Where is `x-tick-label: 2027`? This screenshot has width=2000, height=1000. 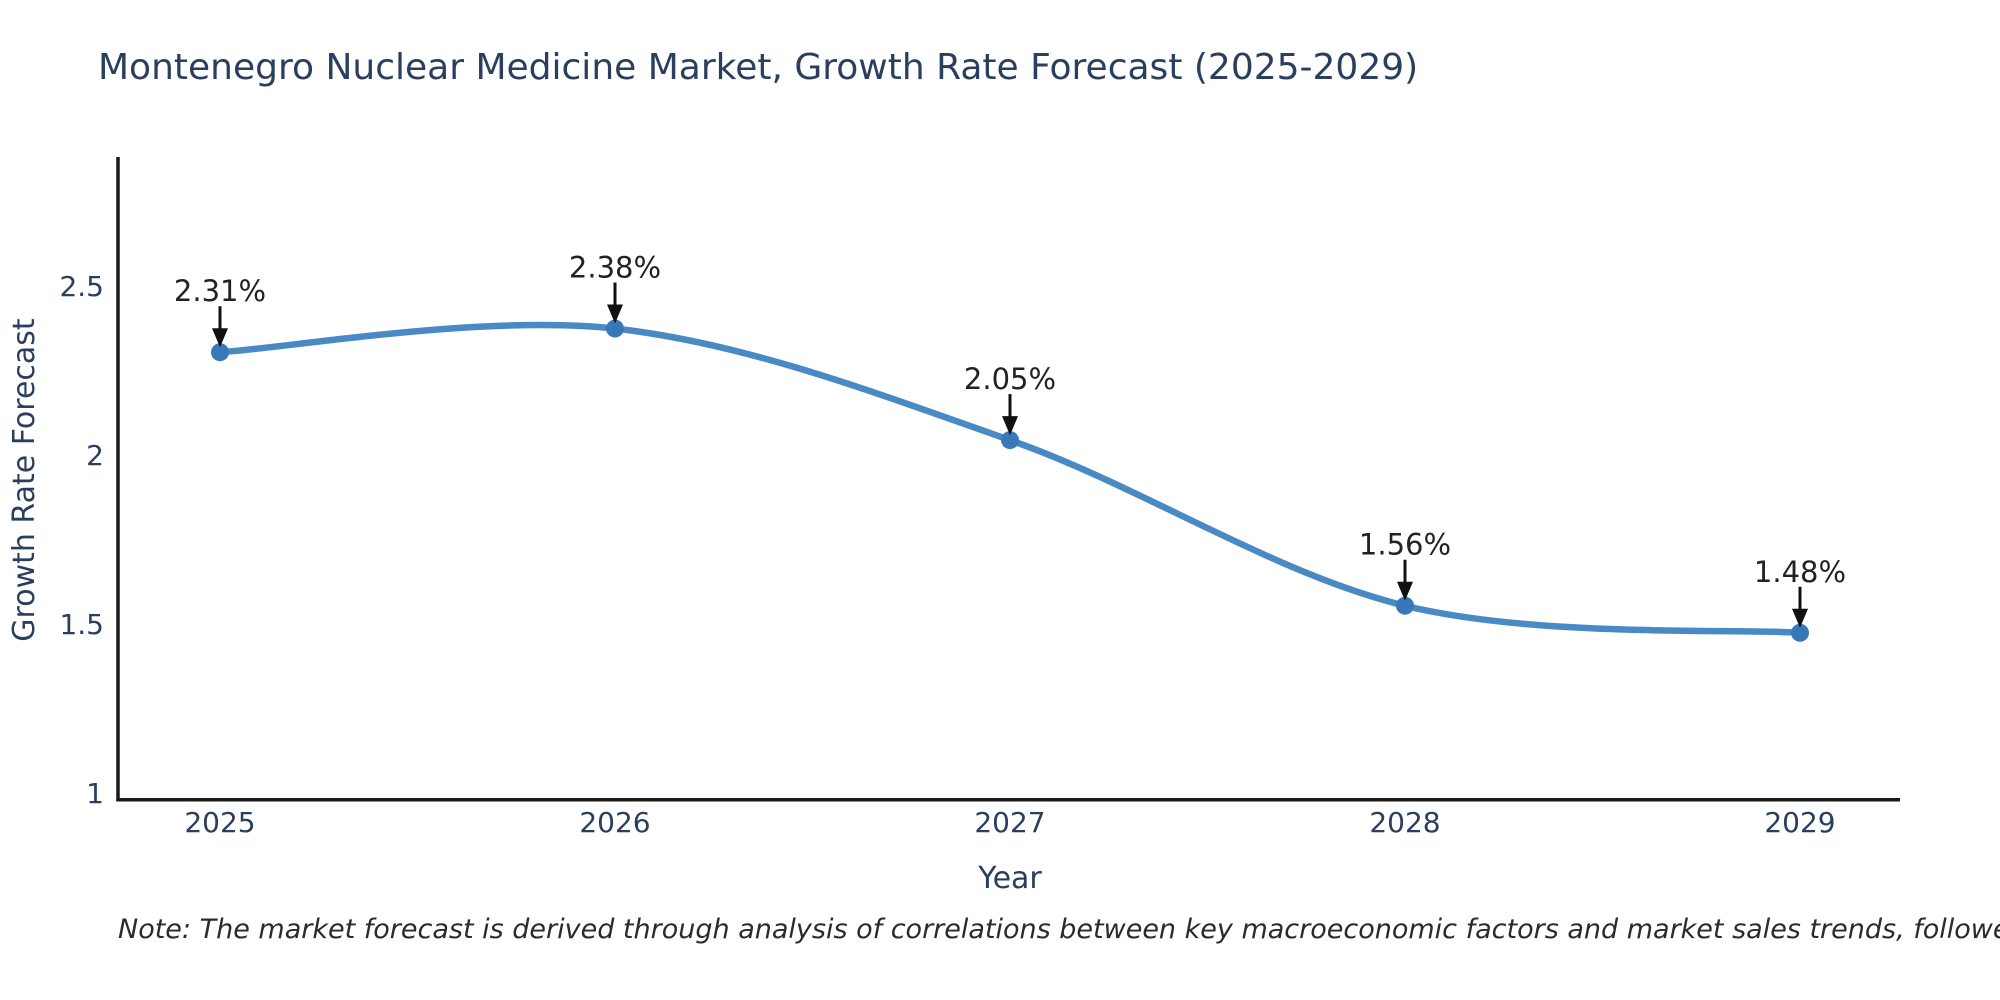
x-tick-label: 2027 is located at coordinates (1009, 822).